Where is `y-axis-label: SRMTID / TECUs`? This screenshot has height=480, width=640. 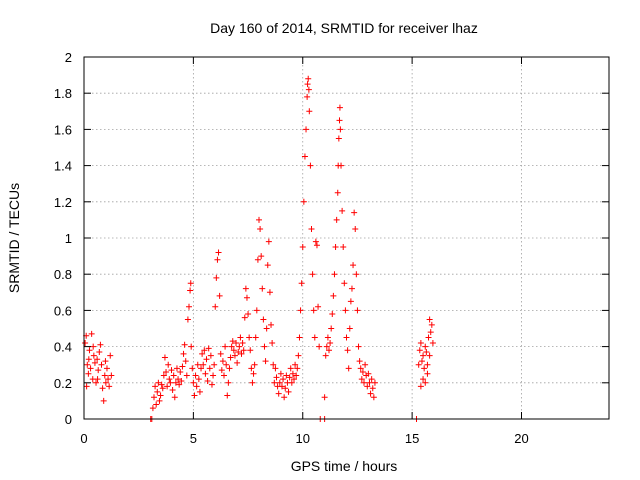 y-axis-label: SRMTID / TECUs is located at coordinates (14, 238).